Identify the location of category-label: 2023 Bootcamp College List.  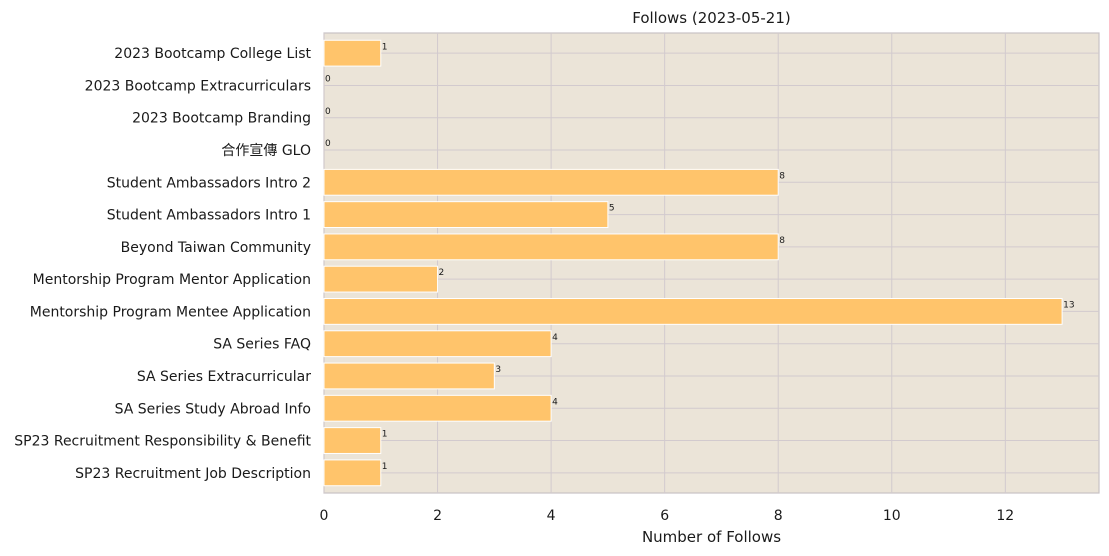
(212, 54).